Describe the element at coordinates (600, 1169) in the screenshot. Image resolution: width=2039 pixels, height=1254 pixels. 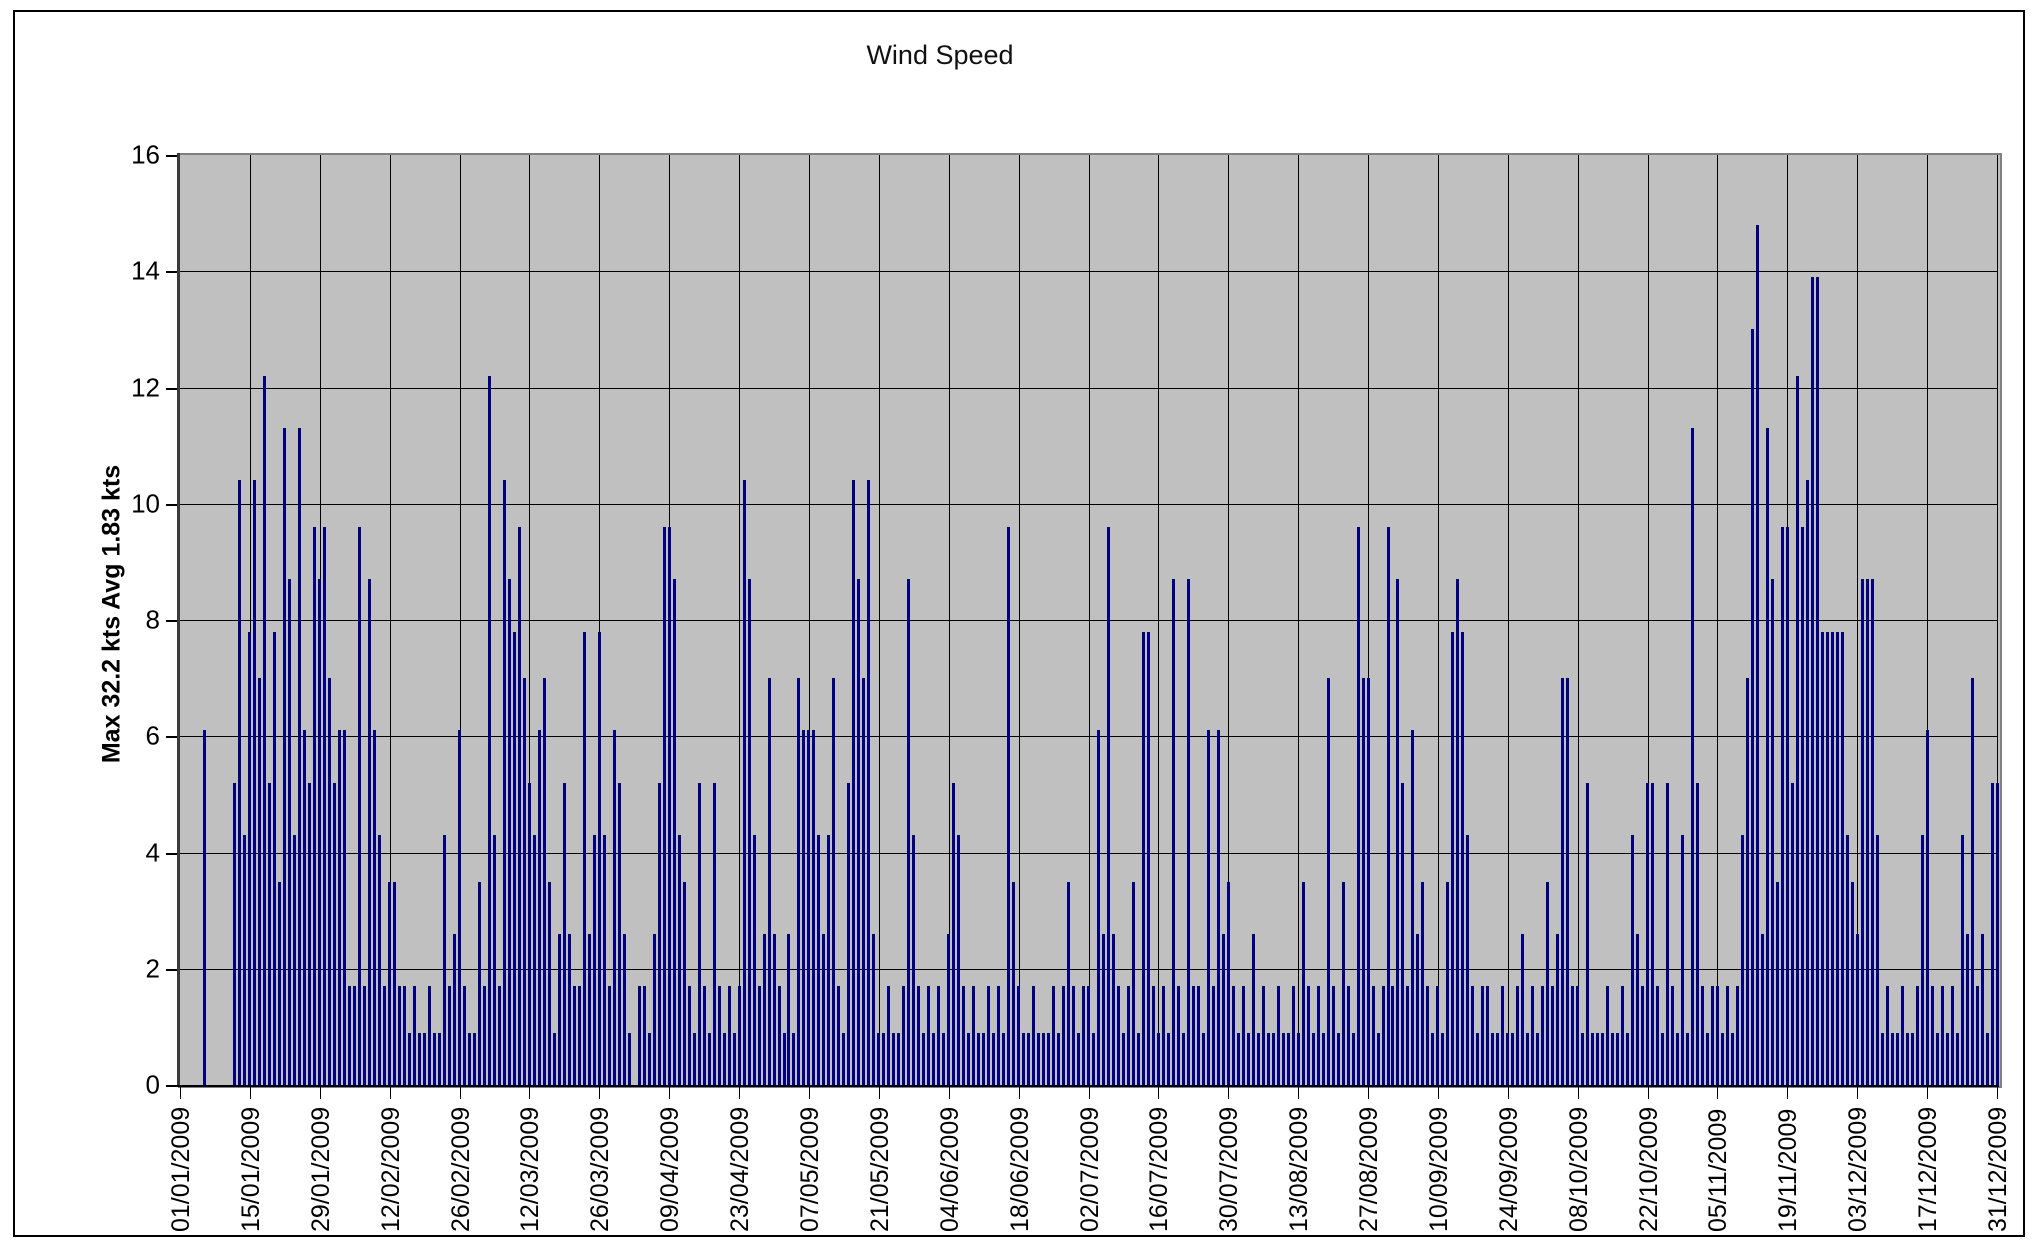
I see `x-tick-label: 26/03/2009` at that location.